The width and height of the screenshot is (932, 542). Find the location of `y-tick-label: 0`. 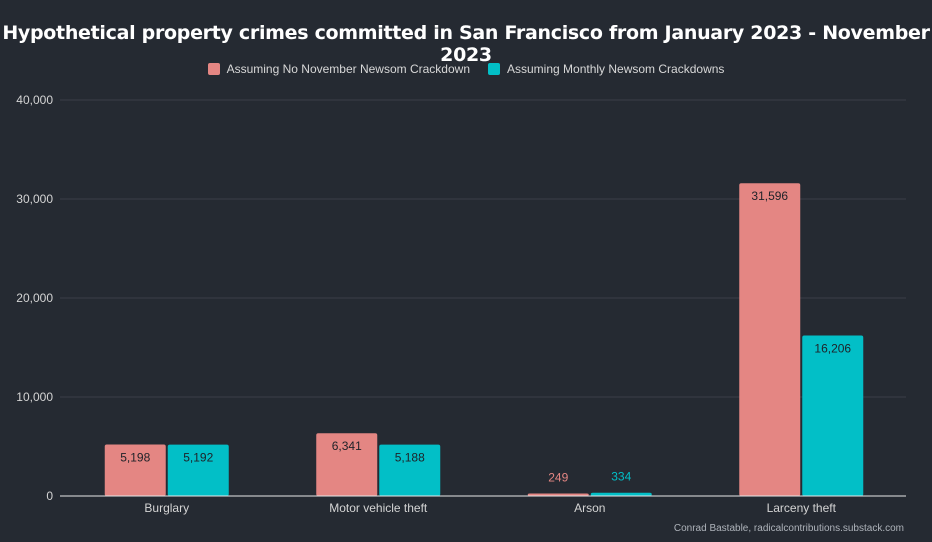

y-tick-label: 0 is located at coordinates (49, 496).